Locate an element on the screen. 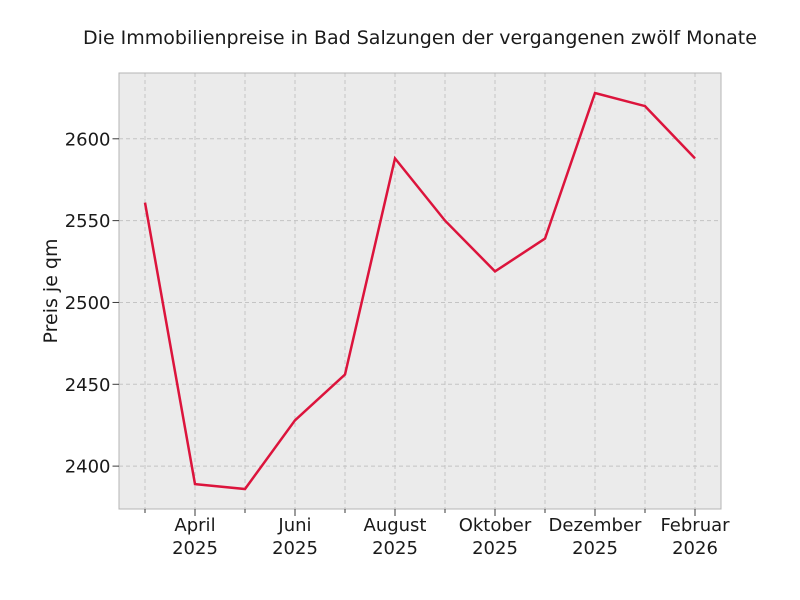  x-tick-label-year: 2026 is located at coordinates (695, 548).